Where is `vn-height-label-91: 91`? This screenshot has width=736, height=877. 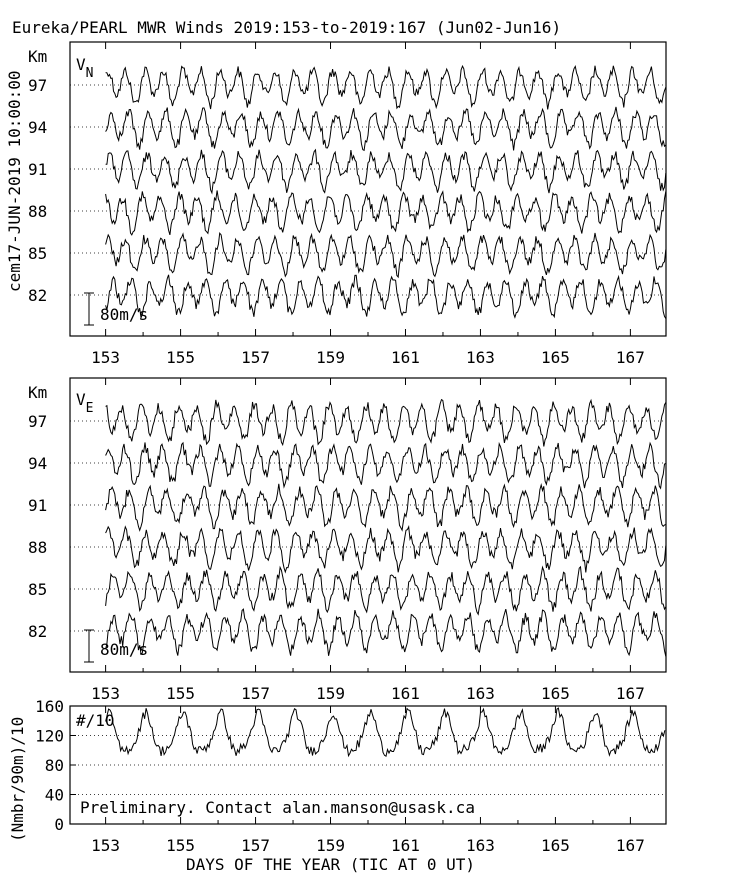 vn-height-label-91: 91 is located at coordinates (37, 169).